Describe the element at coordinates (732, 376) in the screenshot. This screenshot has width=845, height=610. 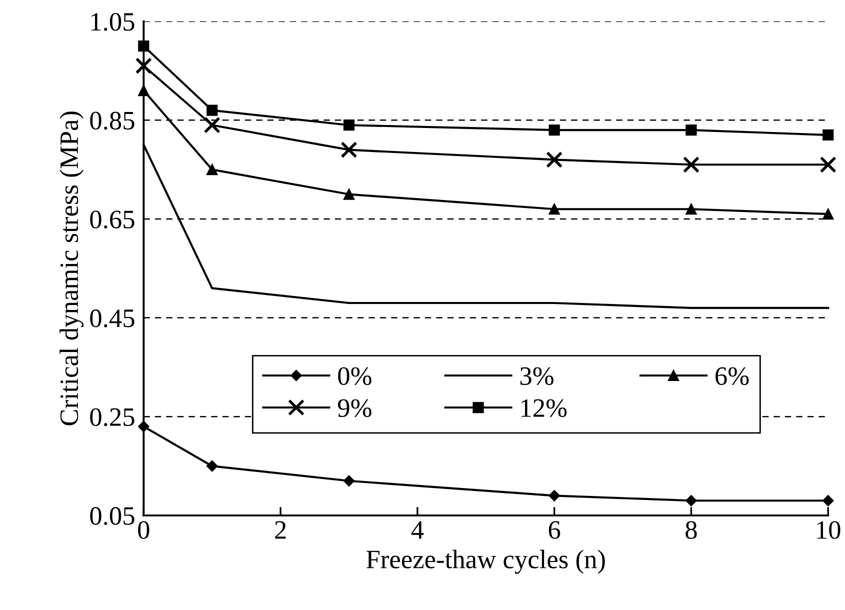
I see `legend-label: 6%` at that location.